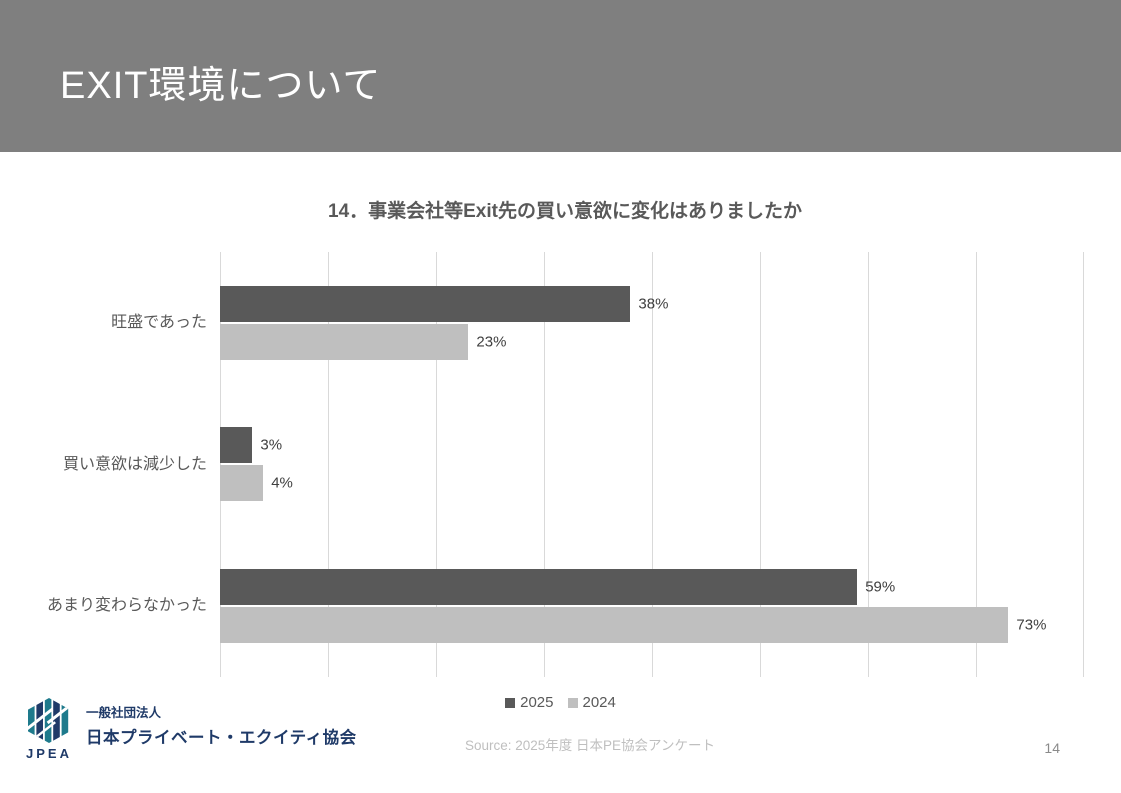 This screenshot has width=1121, height=793. Describe the element at coordinates (599, 702) in the screenshot. I see `legend-label: 2024` at that location.